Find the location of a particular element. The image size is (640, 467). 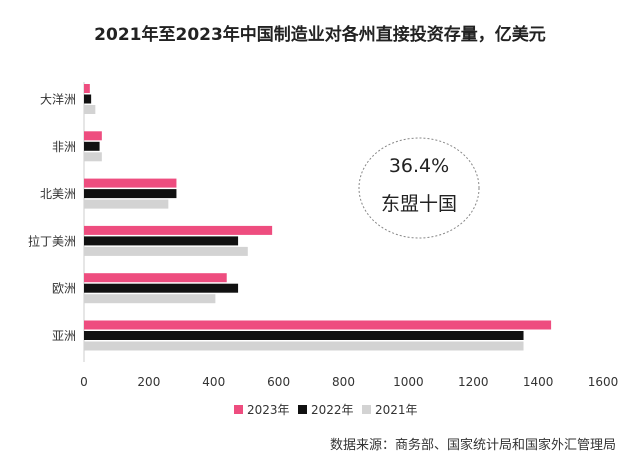

annotation-ellipse is located at coordinates (419, 188).